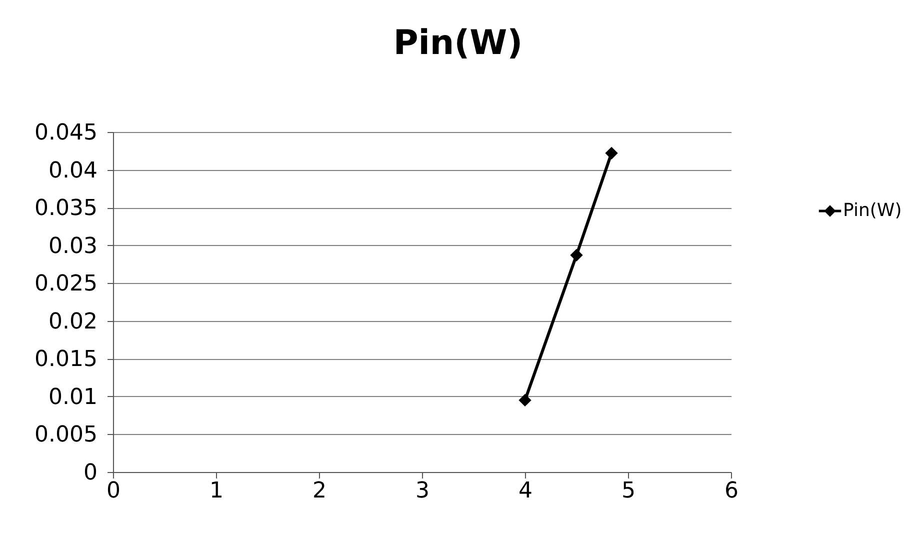 Image resolution: width=916 pixels, height=551 pixels. I want to click on y-tick-label: 0, so click(91, 473).